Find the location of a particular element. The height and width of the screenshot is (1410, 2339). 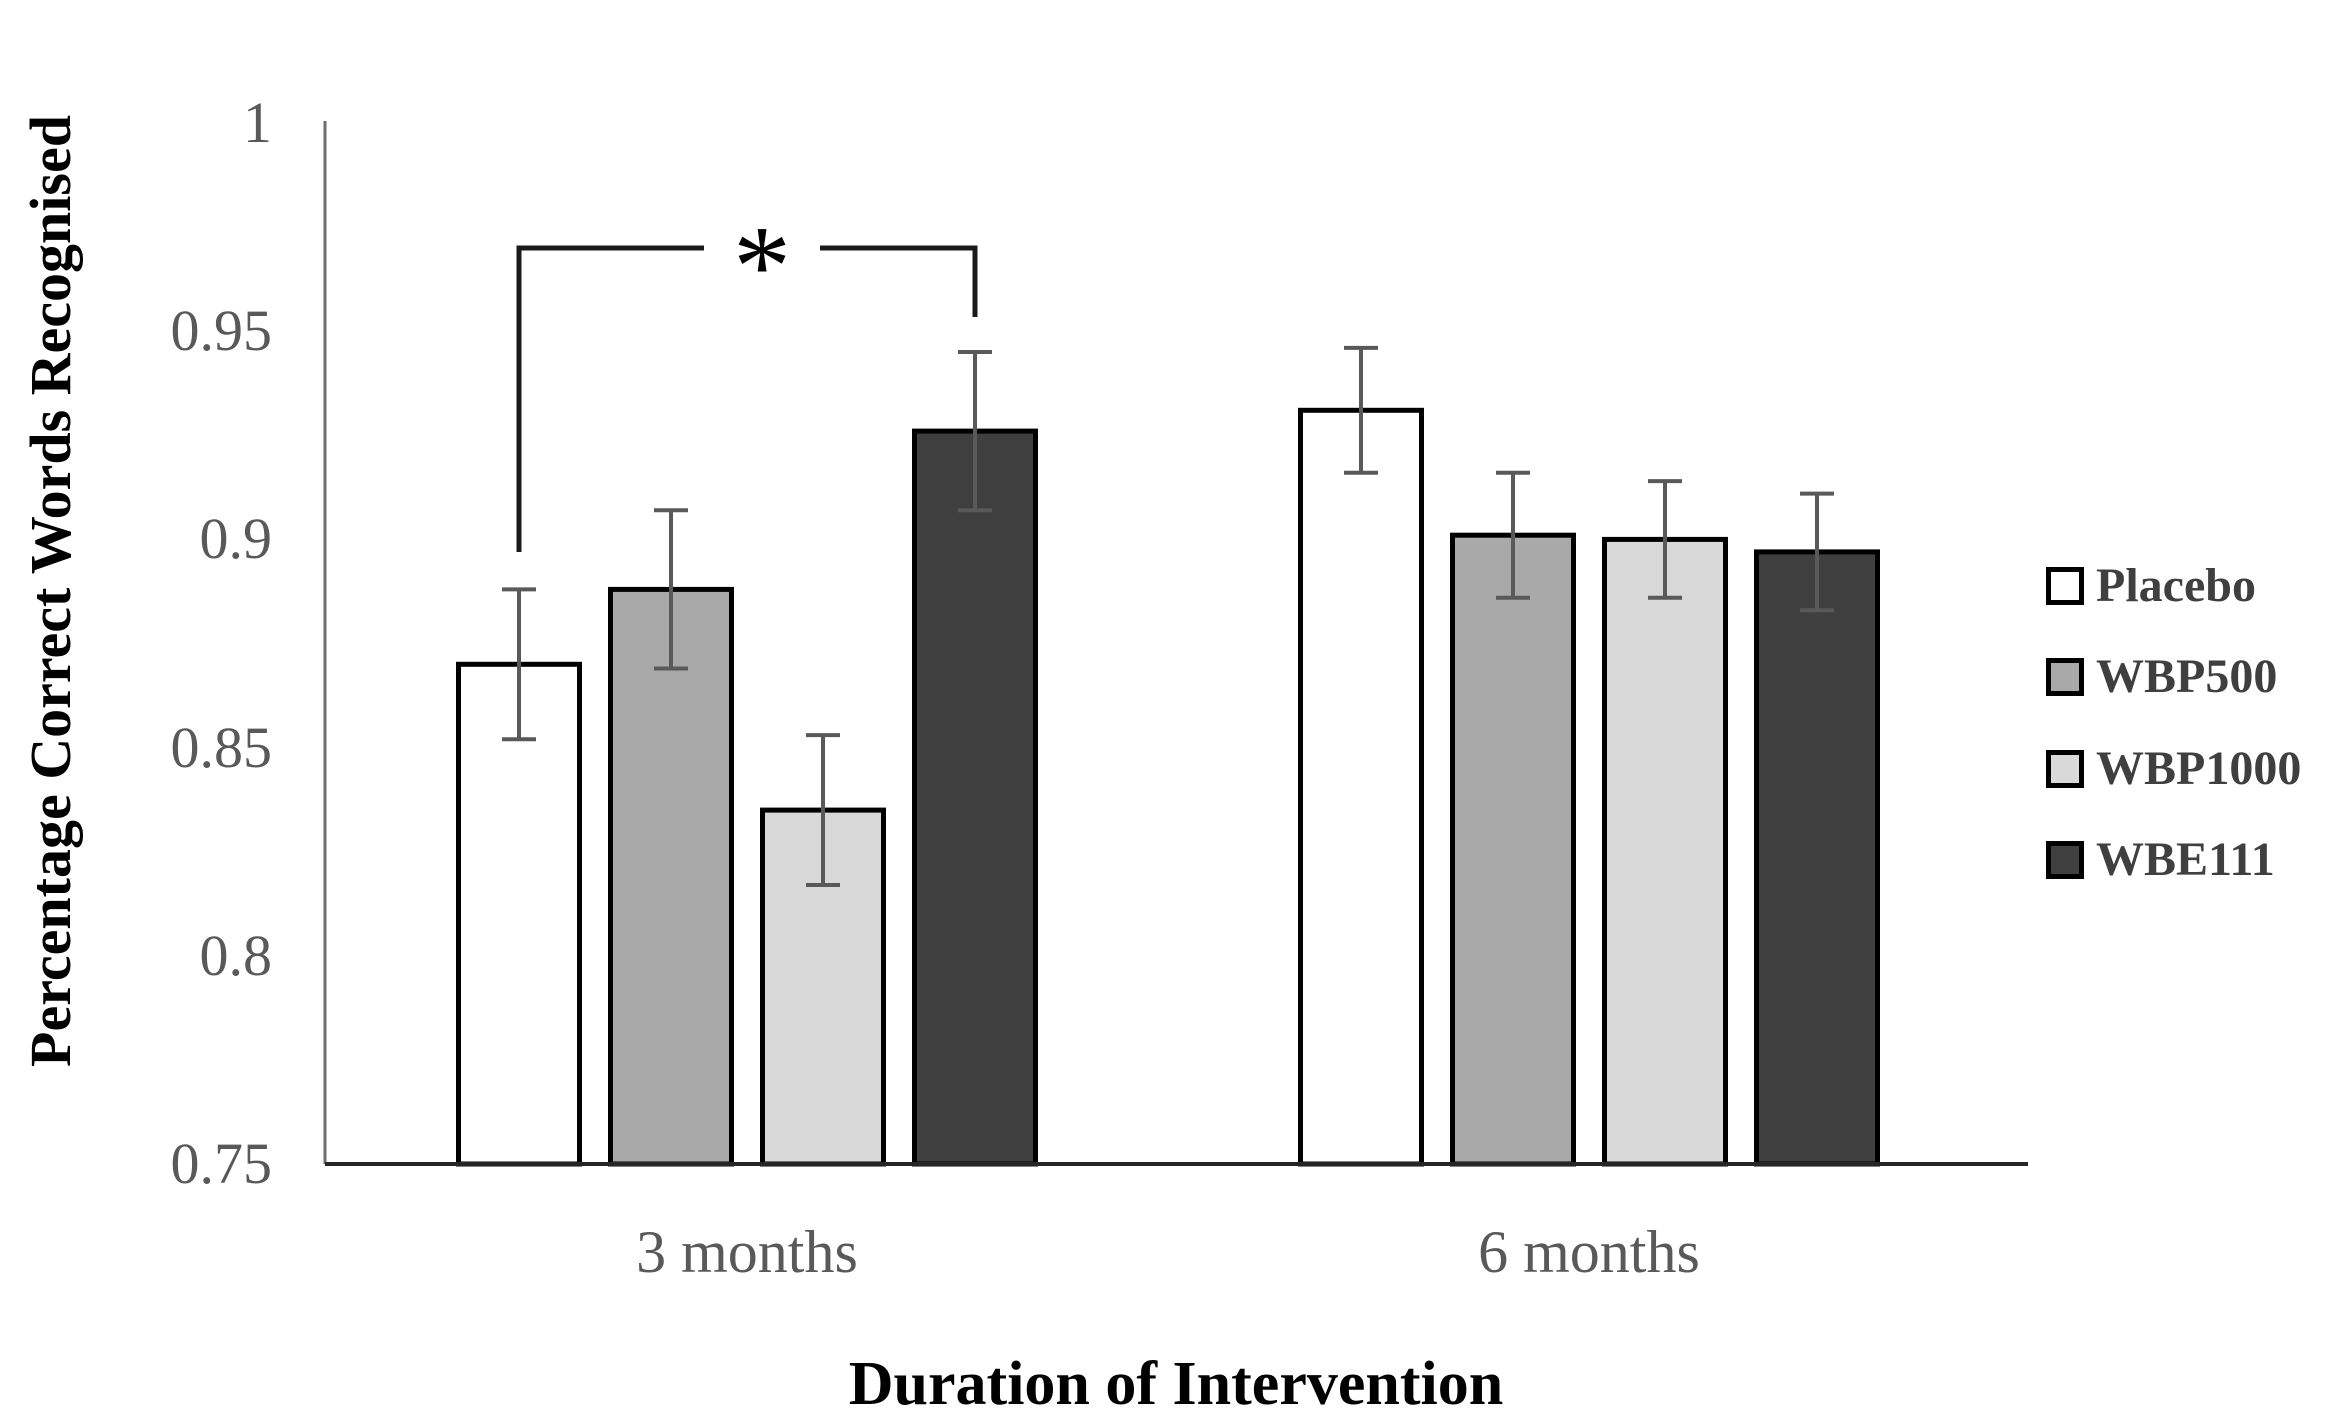

legend-item-wbp1000: WBP1000 is located at coordinates (2173, 769).